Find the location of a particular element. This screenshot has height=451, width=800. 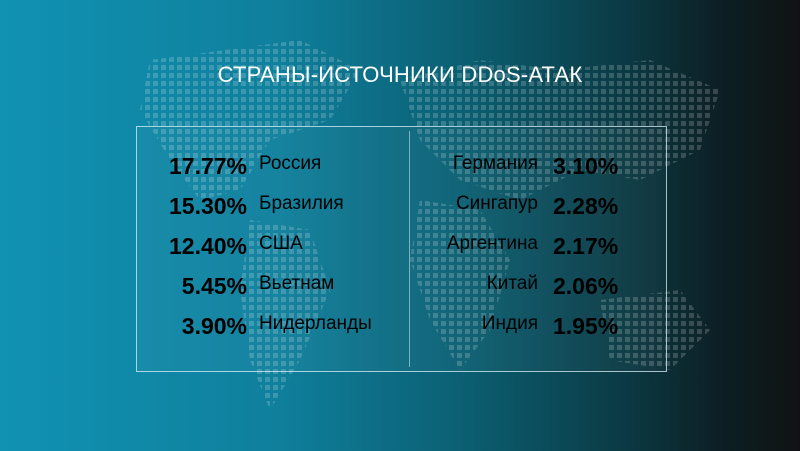

percent-value: 3.10% is located at coordinates (586, 166).